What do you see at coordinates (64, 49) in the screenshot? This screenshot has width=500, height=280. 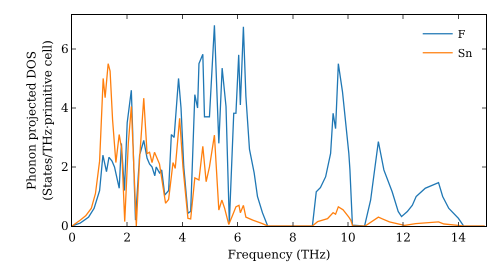 I see `y-tick-label: 6` at bounding box center [64, 49].